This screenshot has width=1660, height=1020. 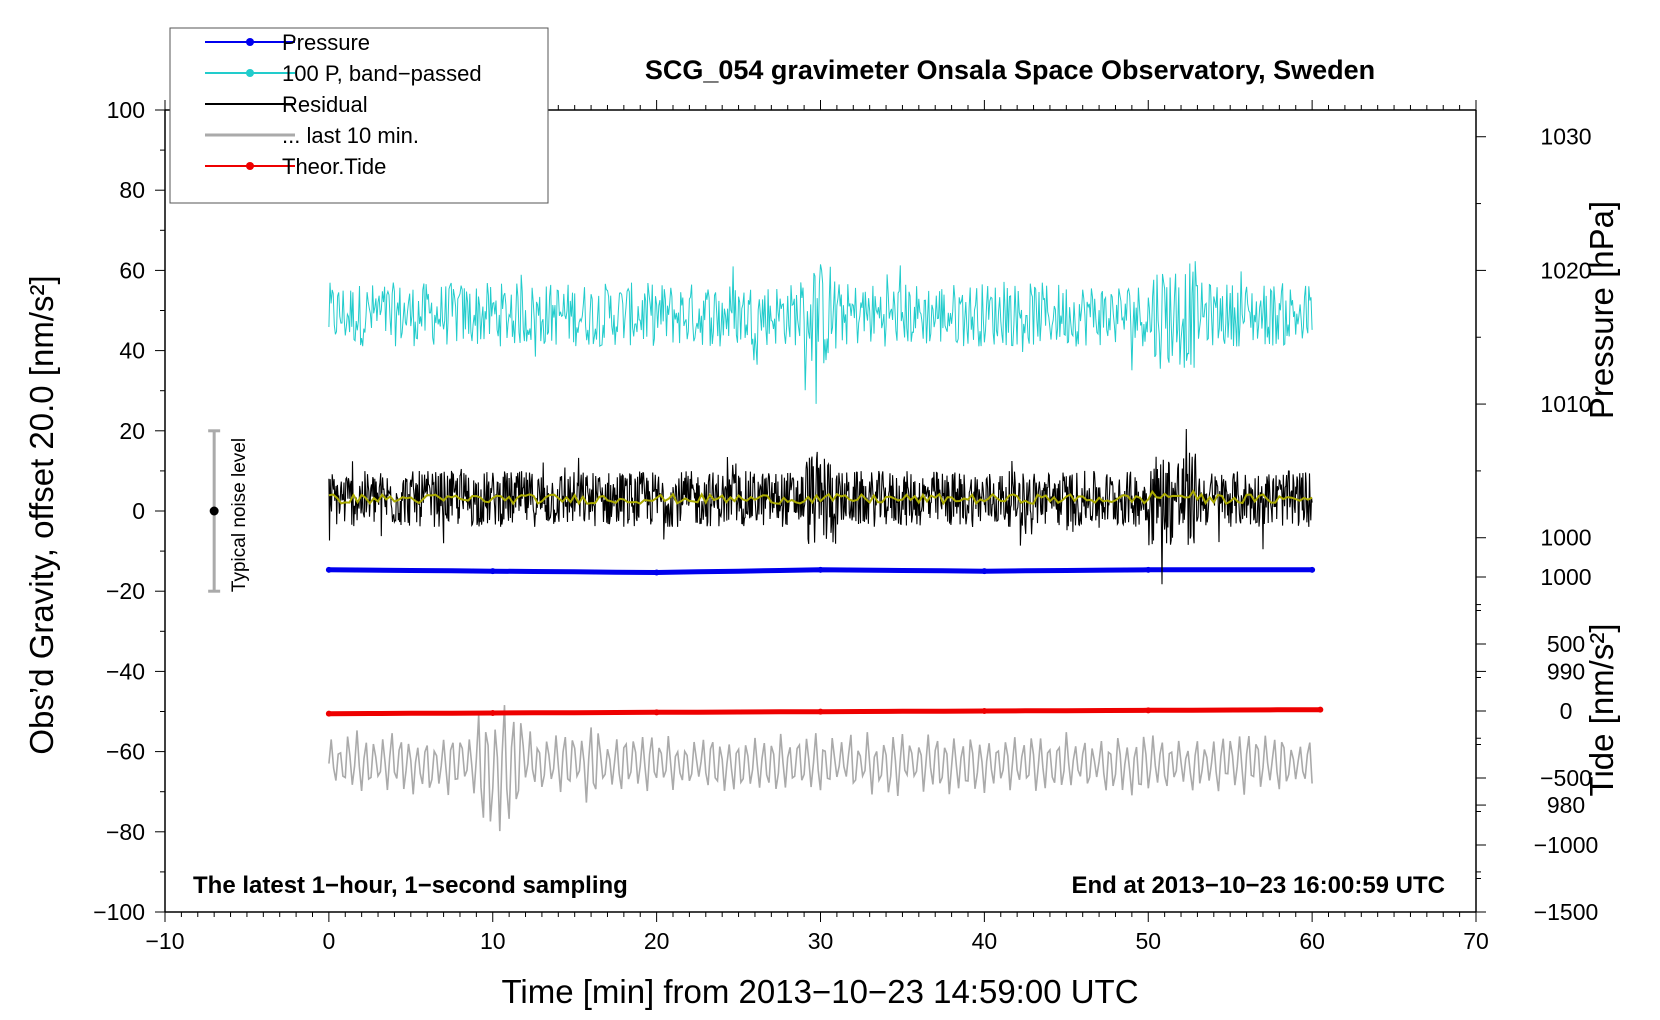 What do you see at coordinates (350, 135) in the screenshot?
I see `legend-label-3: ... last 10 min.` at bounding box center [350, 135].